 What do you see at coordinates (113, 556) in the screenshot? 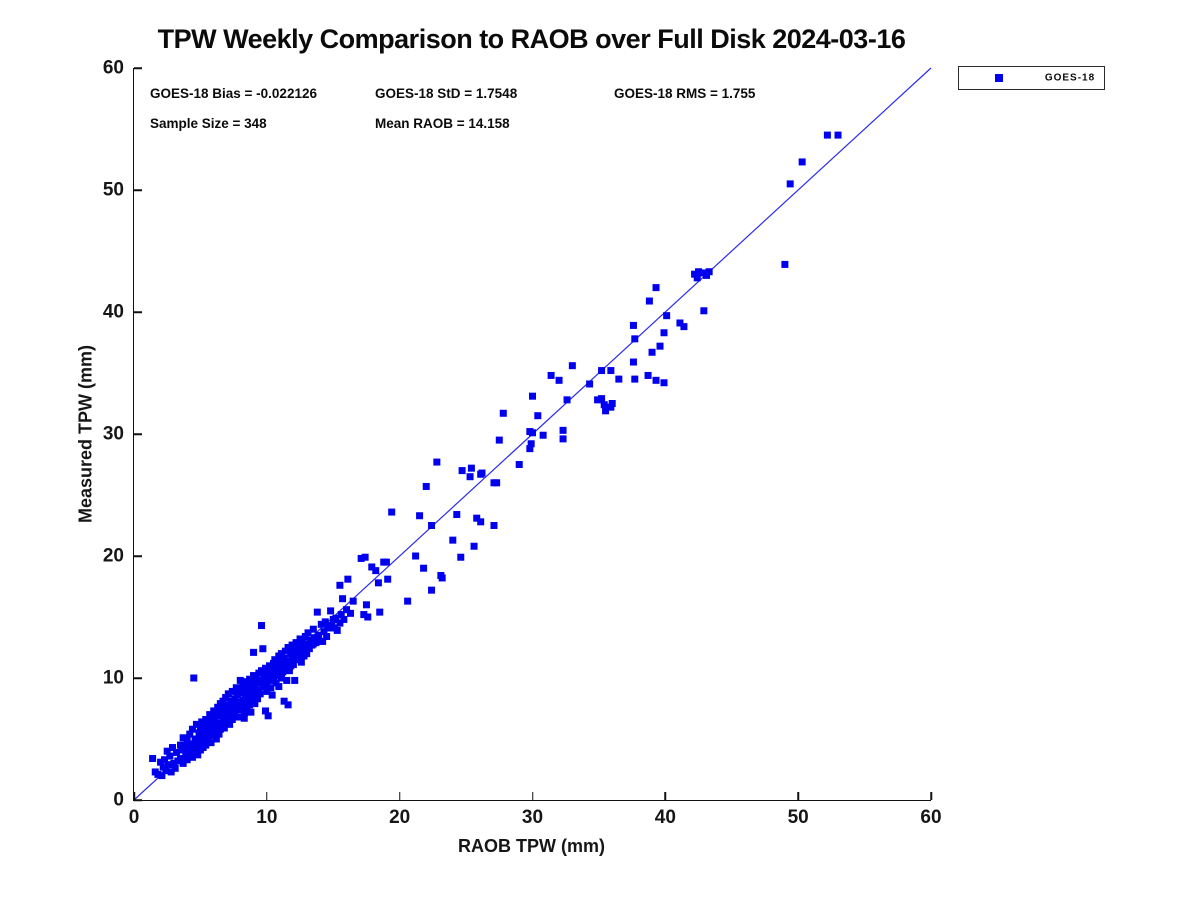
I see `y-tick-label: 20` at bounding box center [113, 556].